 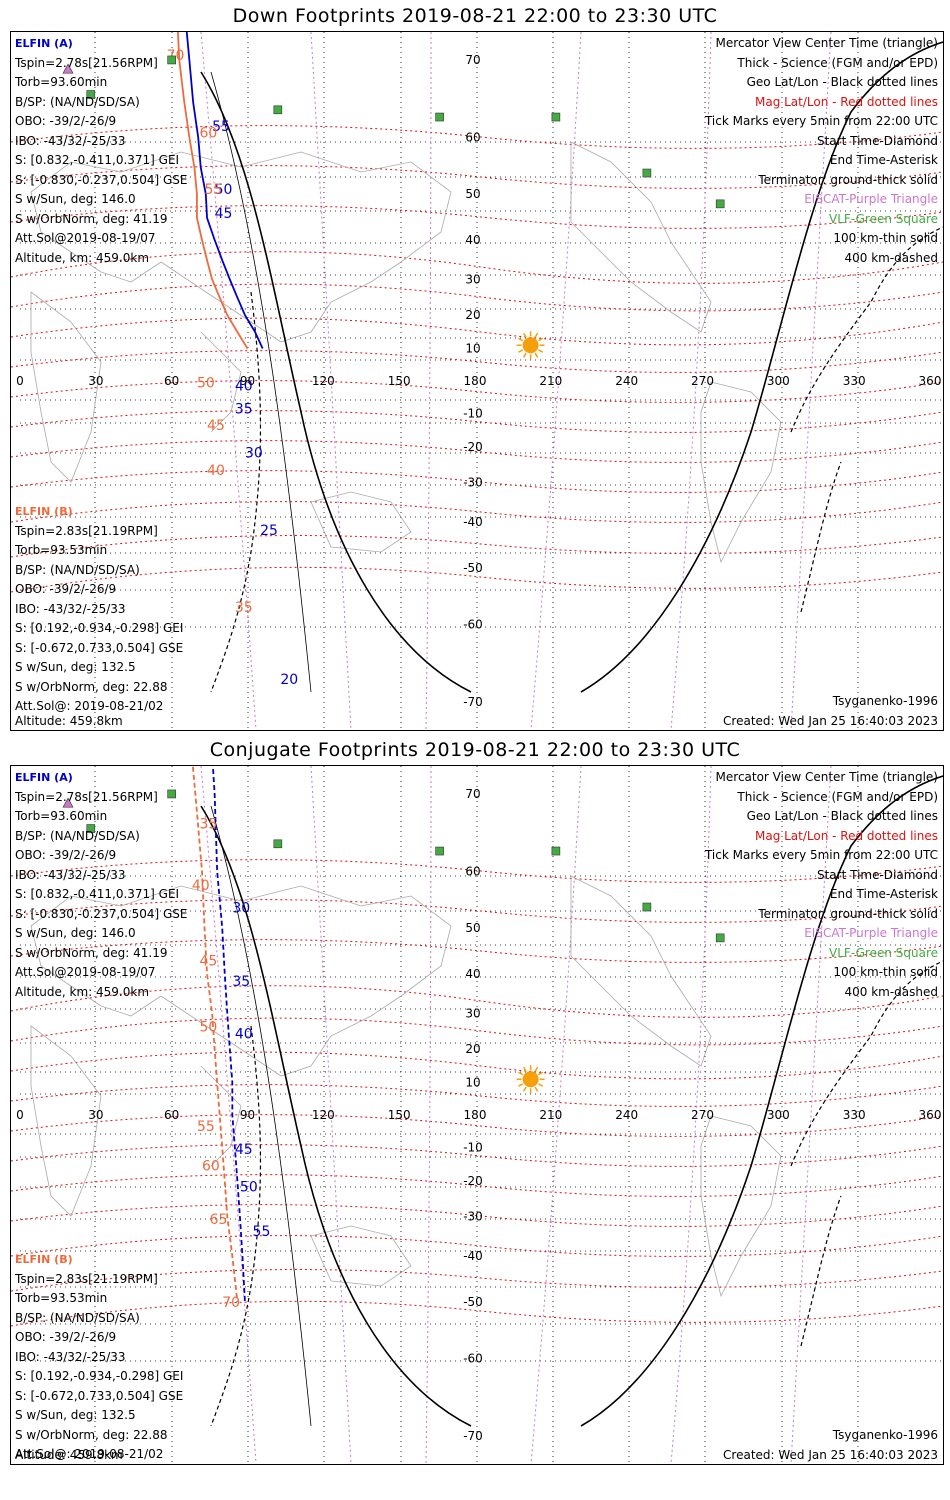 What do you see at coordinates (885, 701) in the screenshot?
I see `model-label-down: Tsyganenko-1996` at bounding box center [885, 701].